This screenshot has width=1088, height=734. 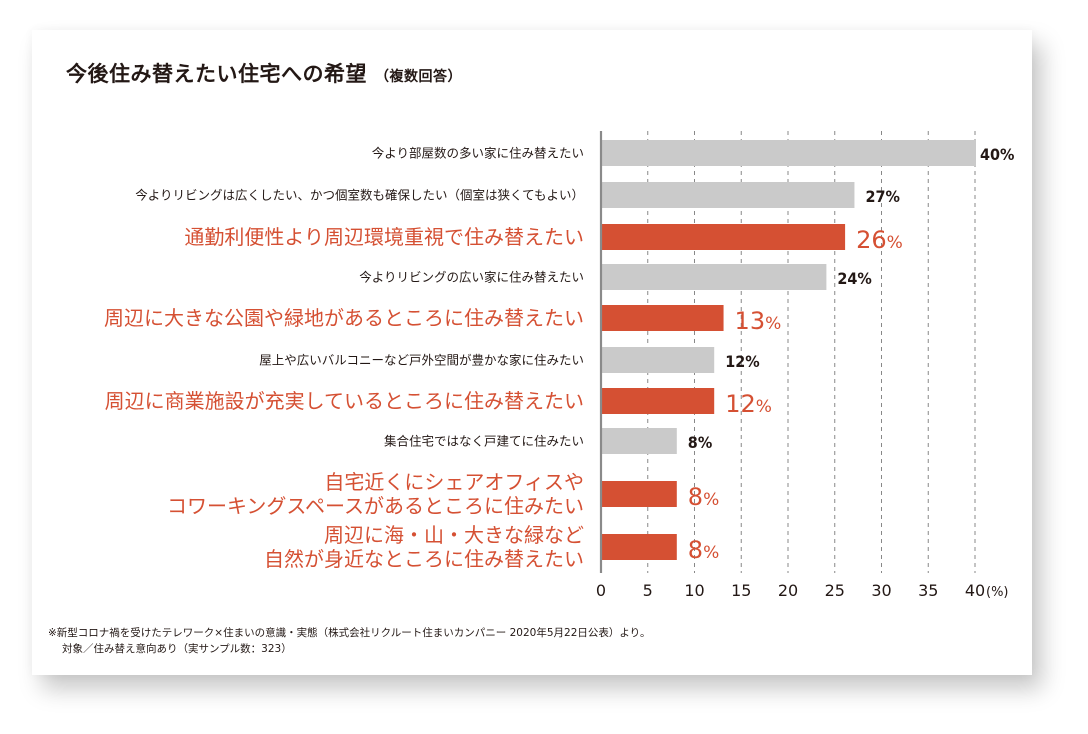 What do you see at coordinates (344, 401) in the screenshot?
I see `category-label: 周辺に商業施設が充実しているところに住み替えたい` at bounding box center [344, 401].